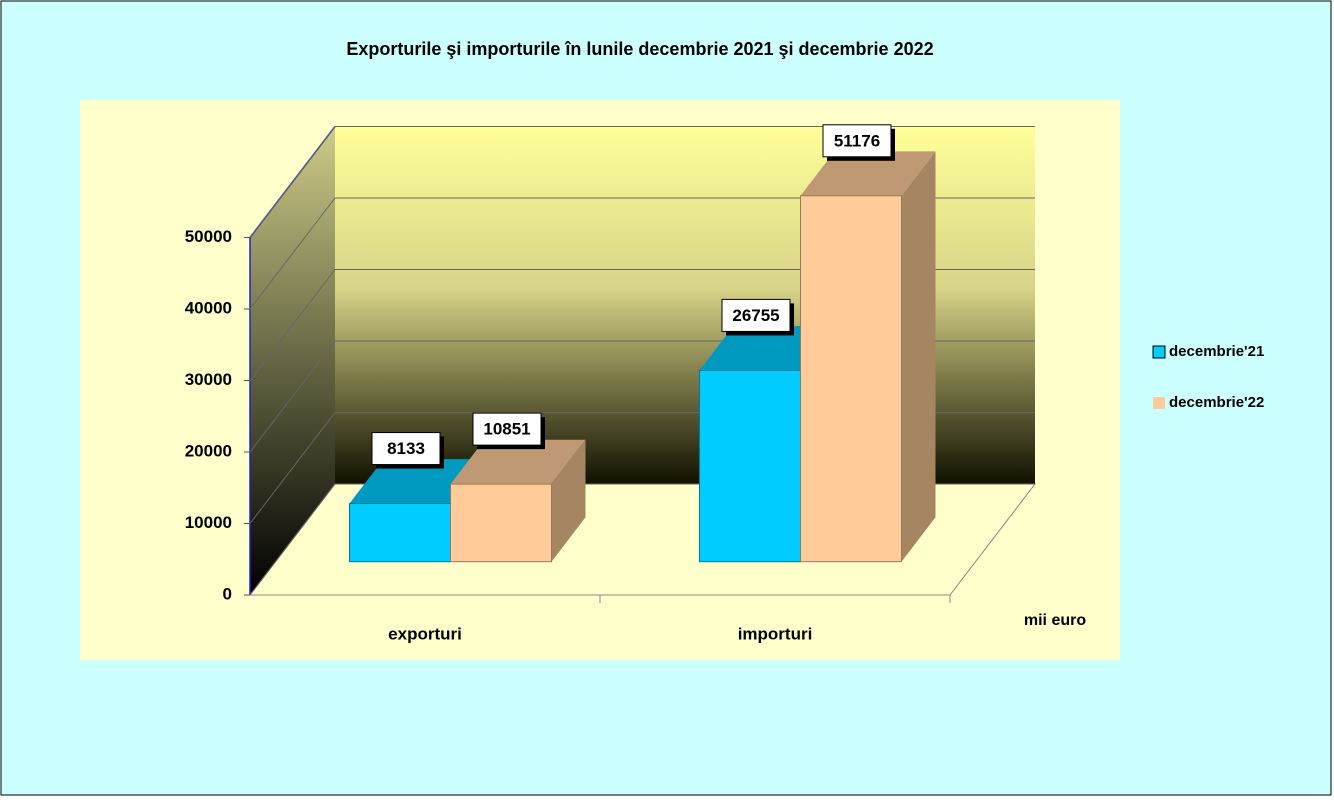  Describe the element at coordinates (208, 307) in the screenshot. I see `y-tick-label: 40000` at that location.